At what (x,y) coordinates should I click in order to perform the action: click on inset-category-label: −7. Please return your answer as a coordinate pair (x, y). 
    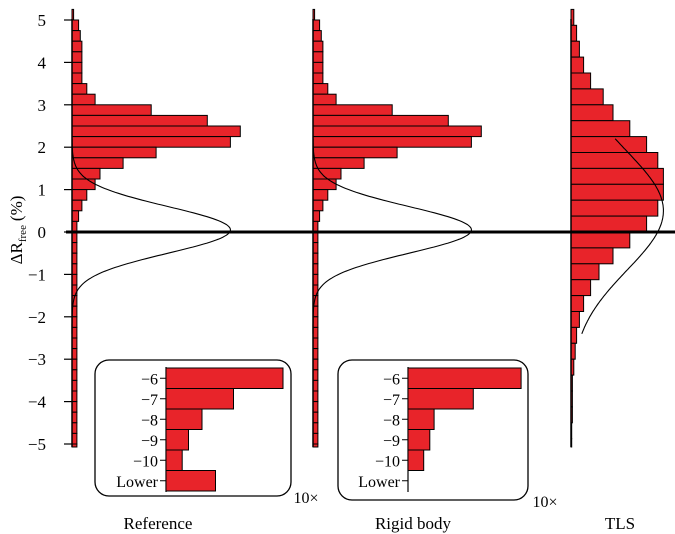
    Looking at the image, I should click on (149, 400).